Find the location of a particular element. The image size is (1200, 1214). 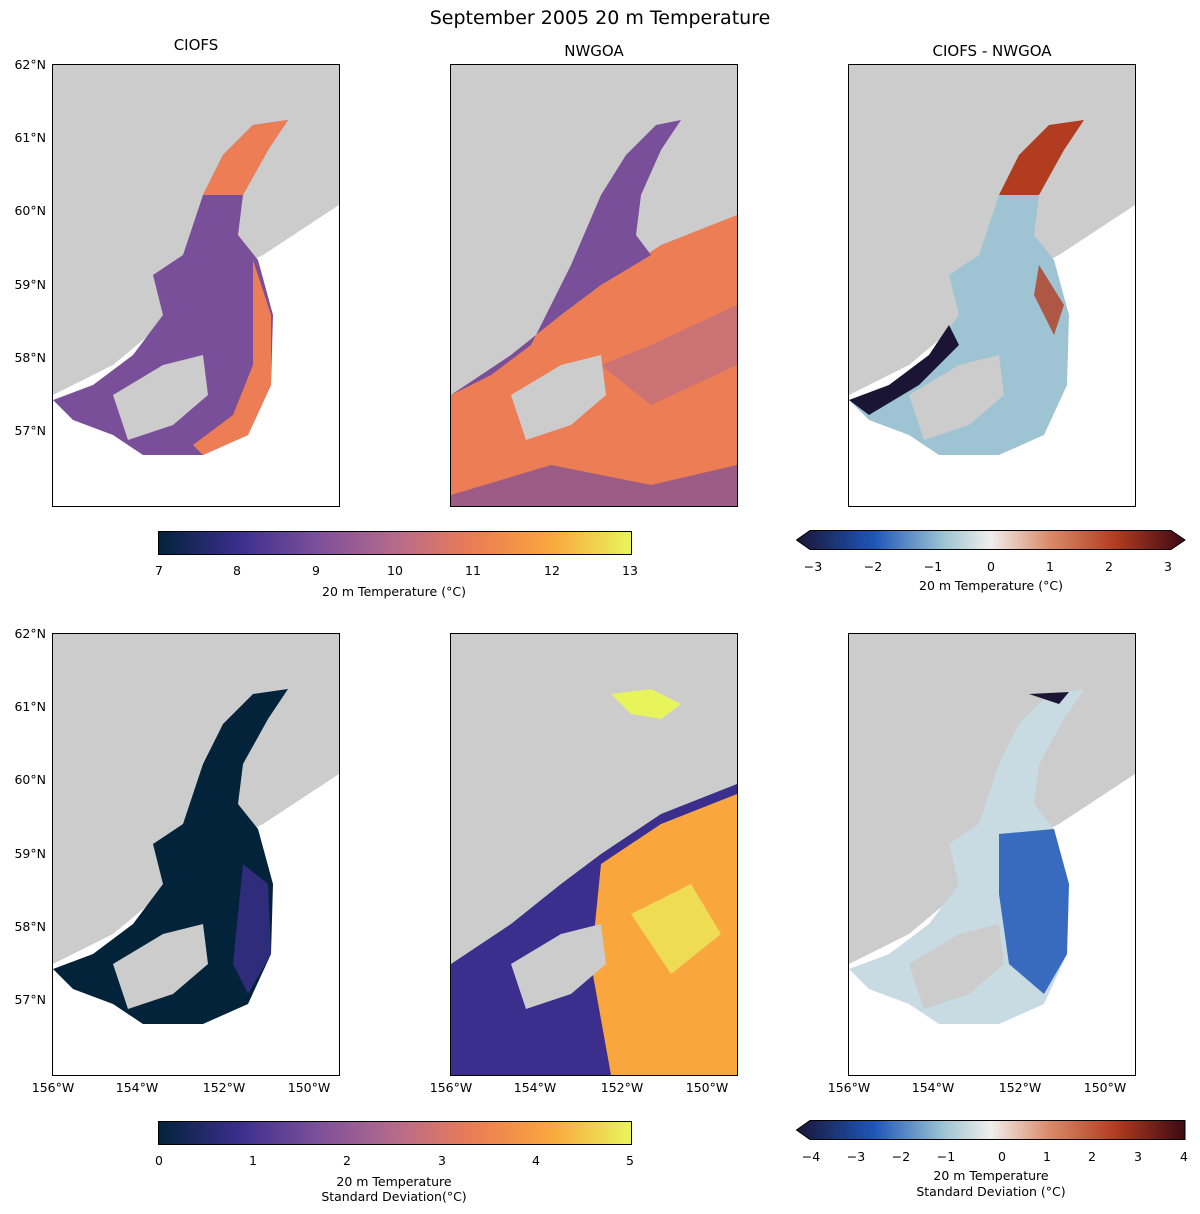

colorbar-tick: 7 is located at coordinates (159, 570).